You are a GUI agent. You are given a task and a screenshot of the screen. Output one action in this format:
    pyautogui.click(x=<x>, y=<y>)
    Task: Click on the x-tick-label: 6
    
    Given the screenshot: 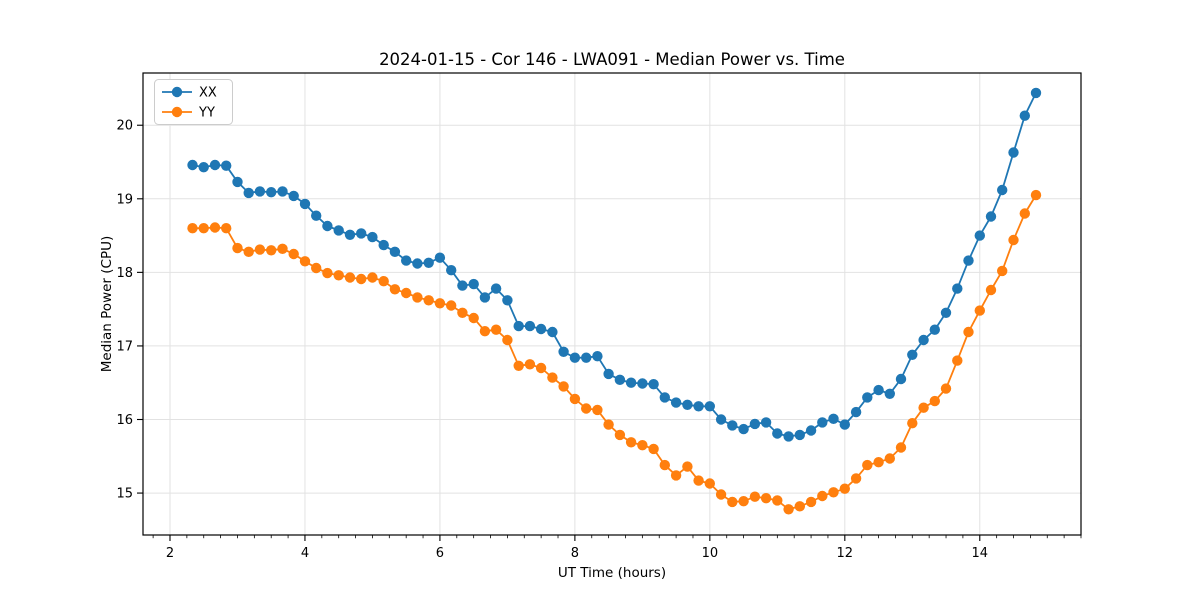 What is the action you would take?
    pyautogui.click(x=440, y=553)
    